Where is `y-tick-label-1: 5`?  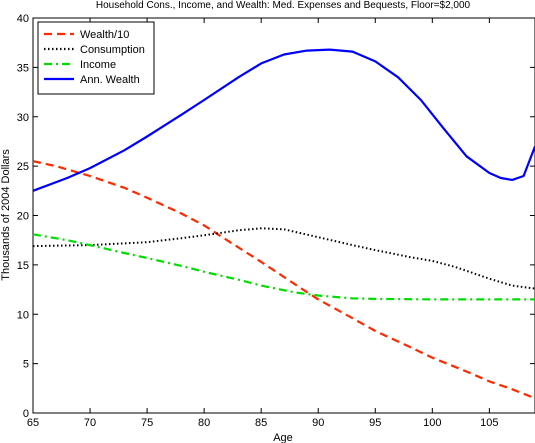 y-tick-label-1: 5 is located at coordinates (26, 365).